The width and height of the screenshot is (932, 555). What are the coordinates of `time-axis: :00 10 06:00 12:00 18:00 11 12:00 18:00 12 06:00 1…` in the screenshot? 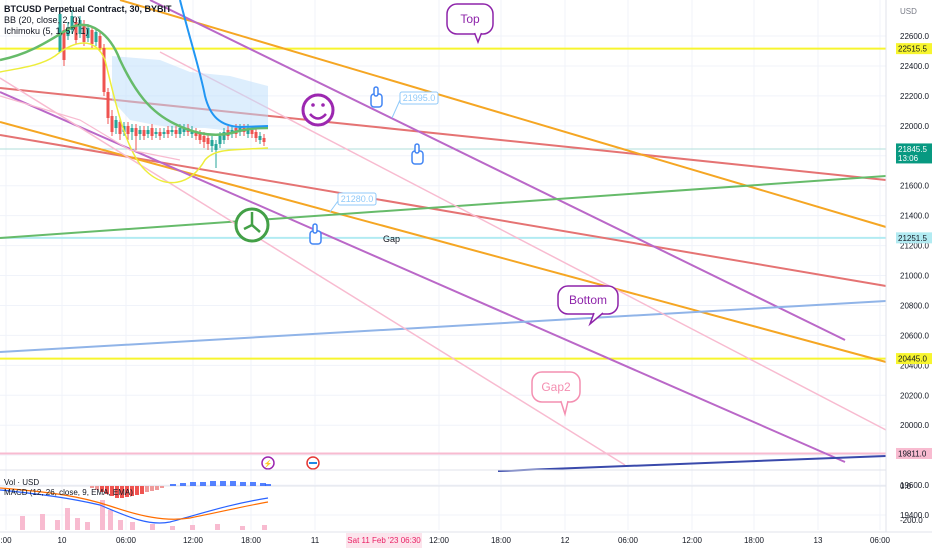 It's located at (466, 540).